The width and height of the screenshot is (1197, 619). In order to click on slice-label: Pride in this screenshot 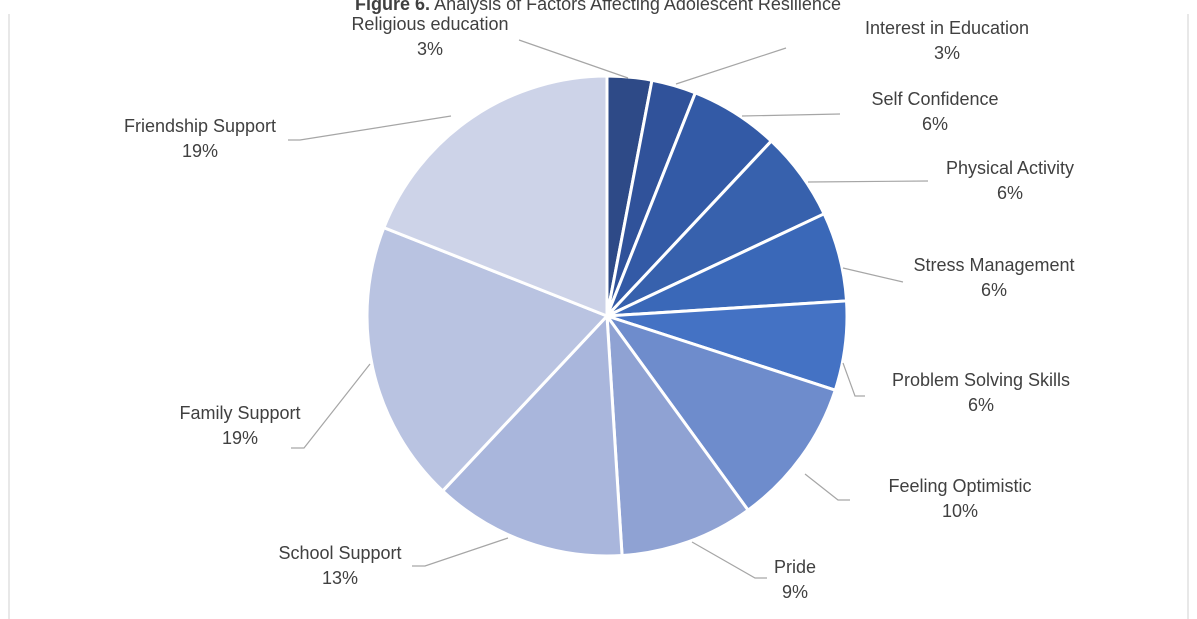, I will do `click(795, 567)`.